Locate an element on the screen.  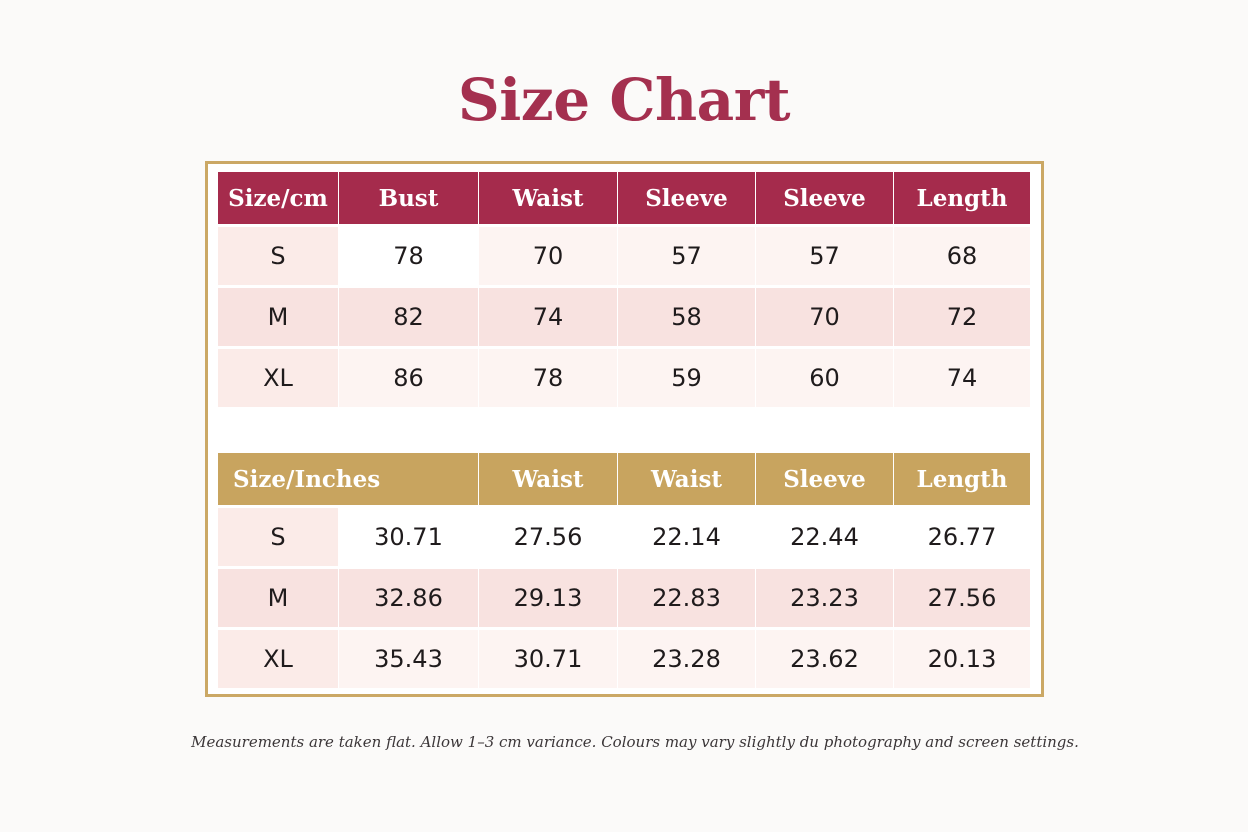
header-cell: Size/cm is located at coordinates (278, 198).